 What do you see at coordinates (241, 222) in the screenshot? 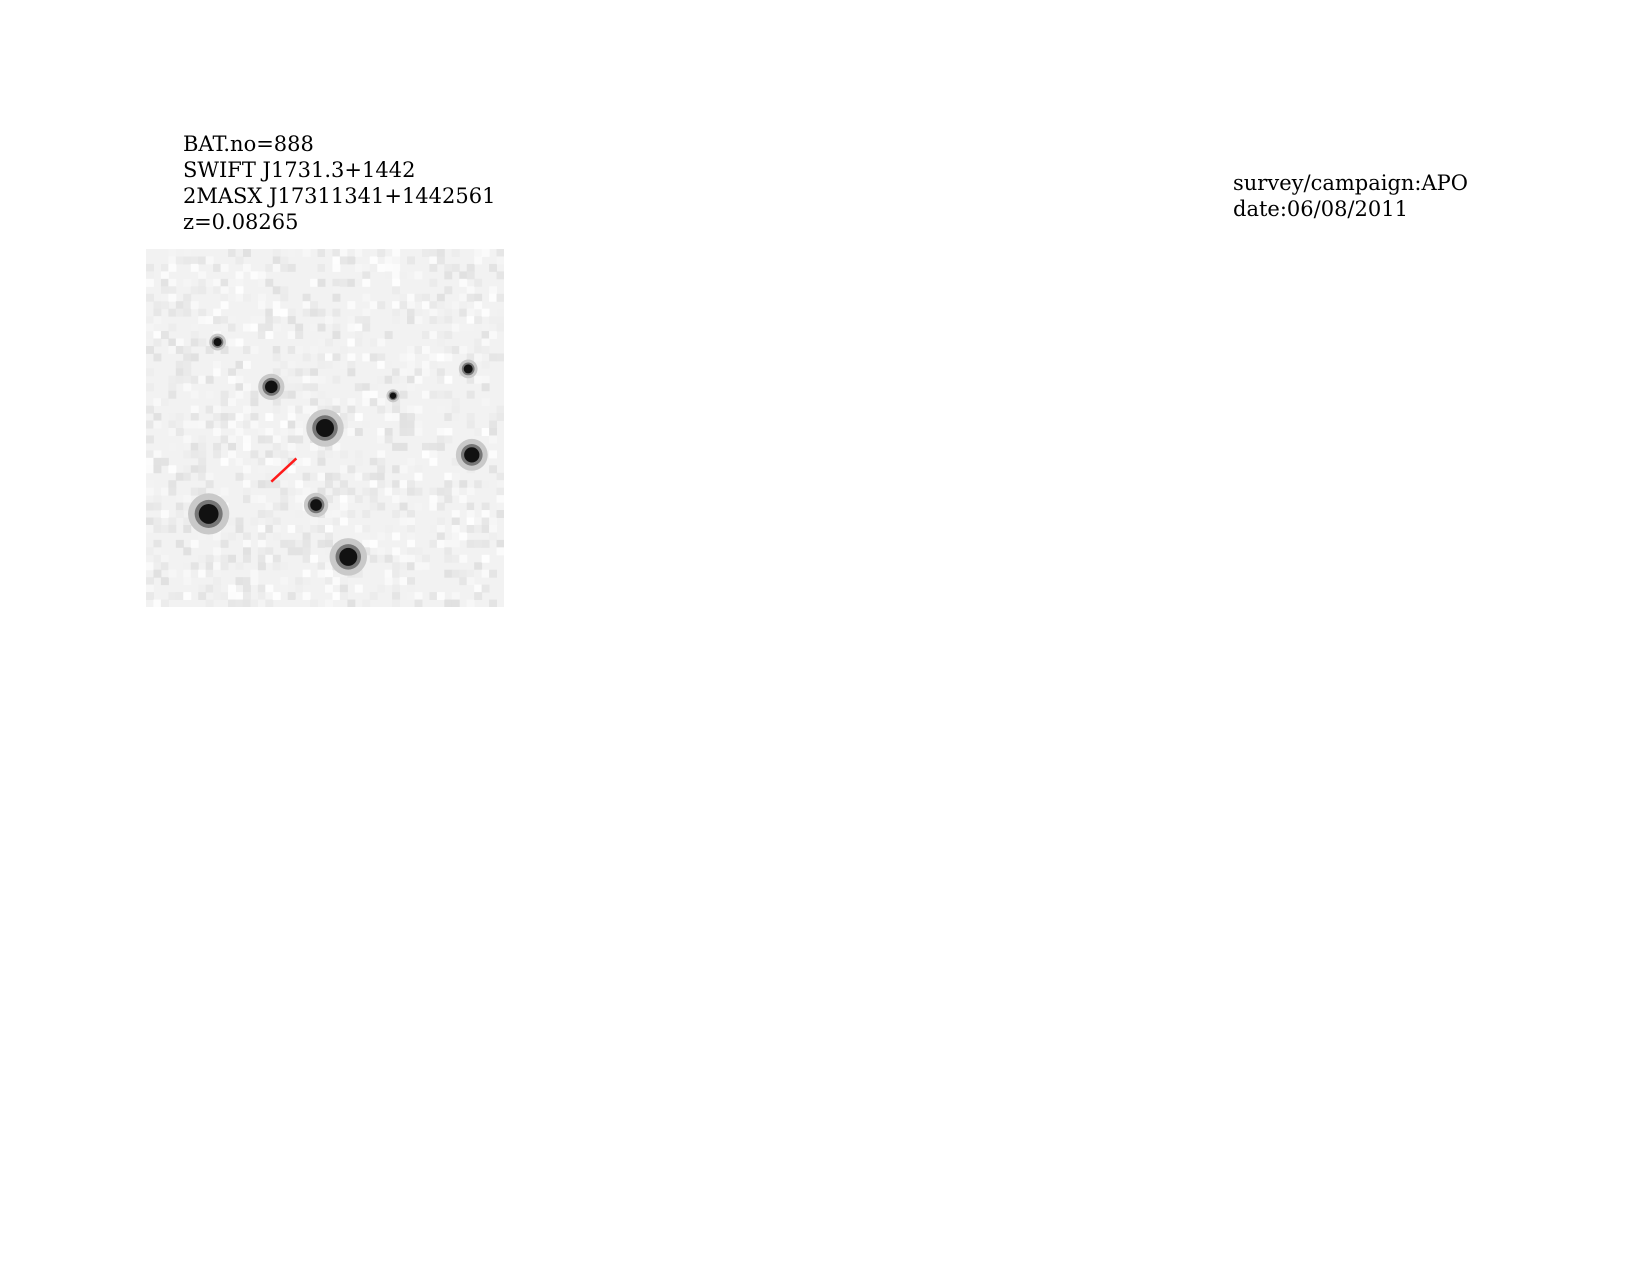
I see `redshift: z=0.08265` at bounding box center [241, 222].